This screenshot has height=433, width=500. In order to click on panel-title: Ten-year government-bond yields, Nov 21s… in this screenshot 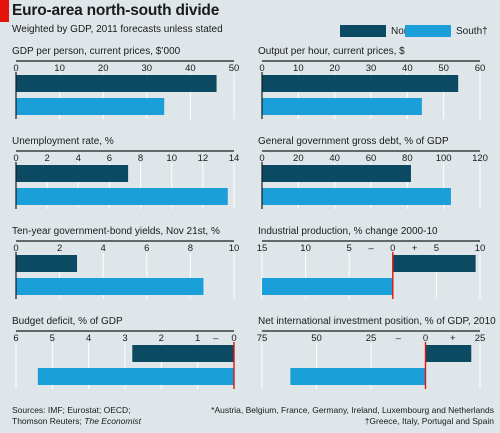, I will do `click(116, 231)`.